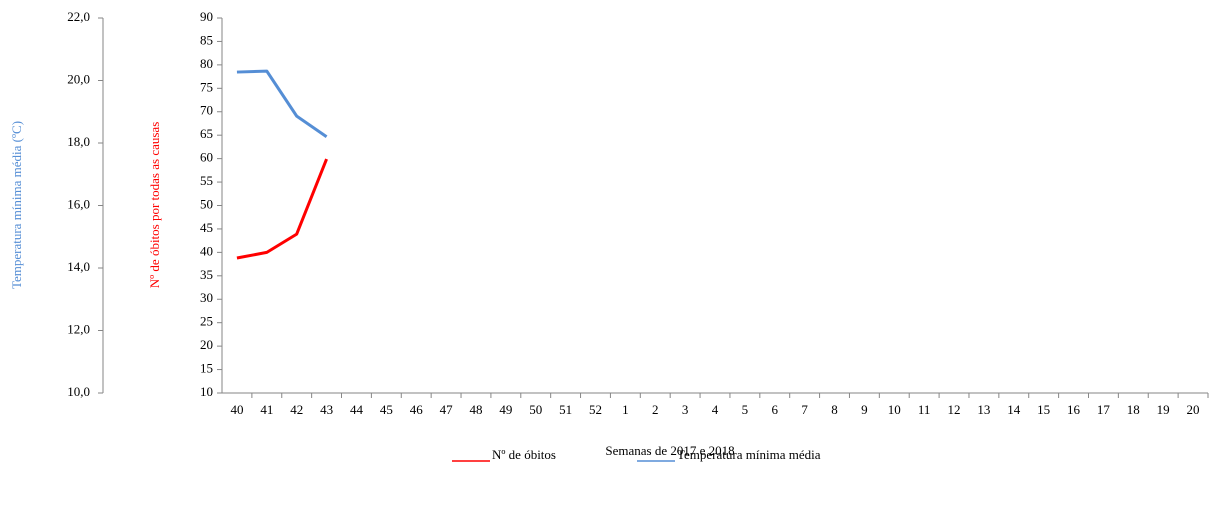  I want to click on x-tick-label: 18, so click(1133, 409).